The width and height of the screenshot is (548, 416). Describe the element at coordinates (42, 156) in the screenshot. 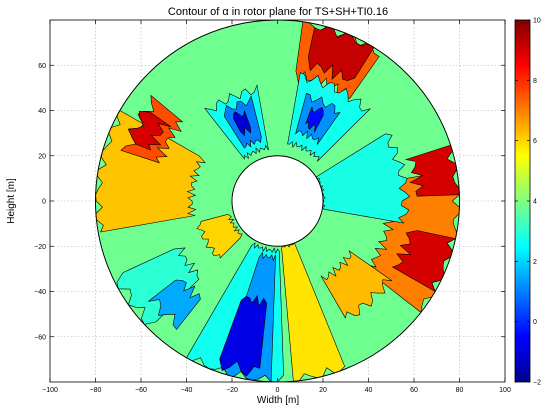

I see `y-tick-label: 20` at that location.